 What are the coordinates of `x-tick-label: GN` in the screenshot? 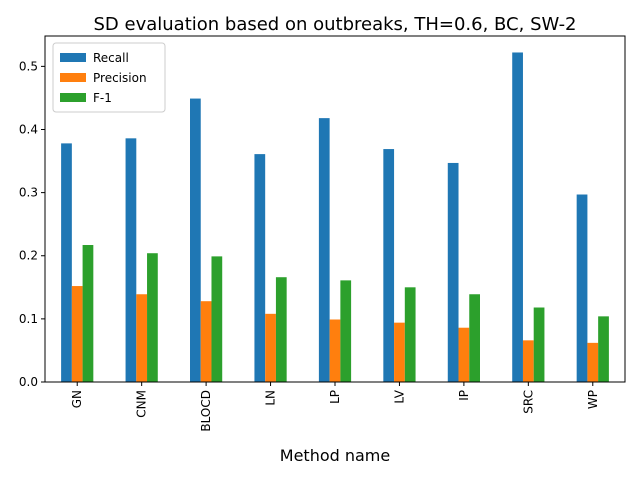 It's located at (77, 399).